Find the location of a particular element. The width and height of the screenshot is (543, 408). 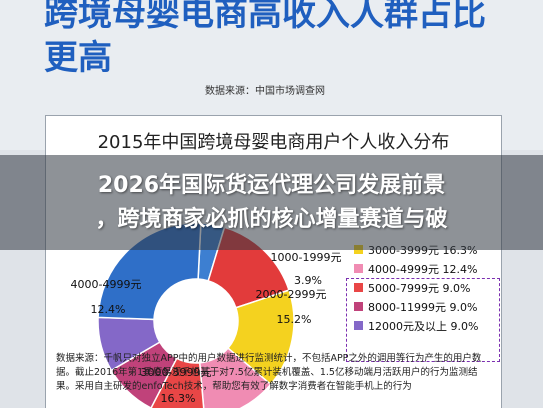

slice-label-2: 3000-3999元 is located at coordinates (176, 372).